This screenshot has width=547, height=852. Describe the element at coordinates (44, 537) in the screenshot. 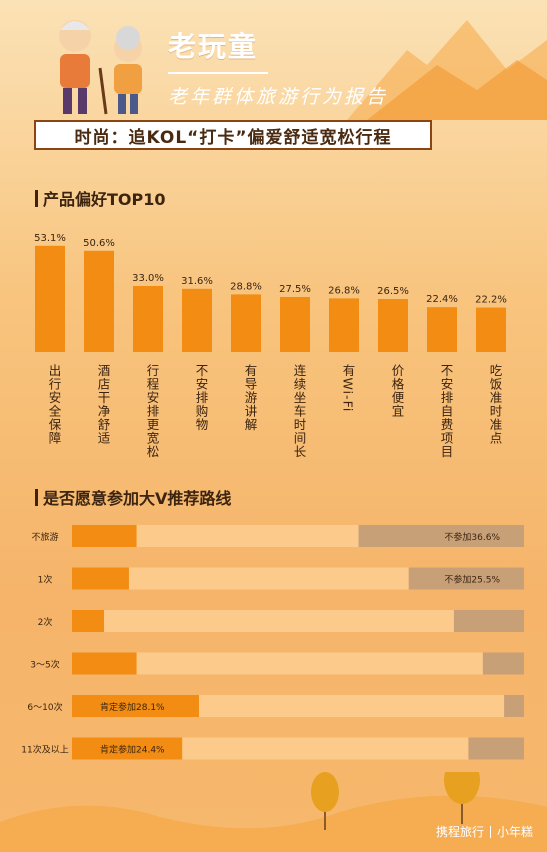

I see `row-label: 不旅游` at that location.